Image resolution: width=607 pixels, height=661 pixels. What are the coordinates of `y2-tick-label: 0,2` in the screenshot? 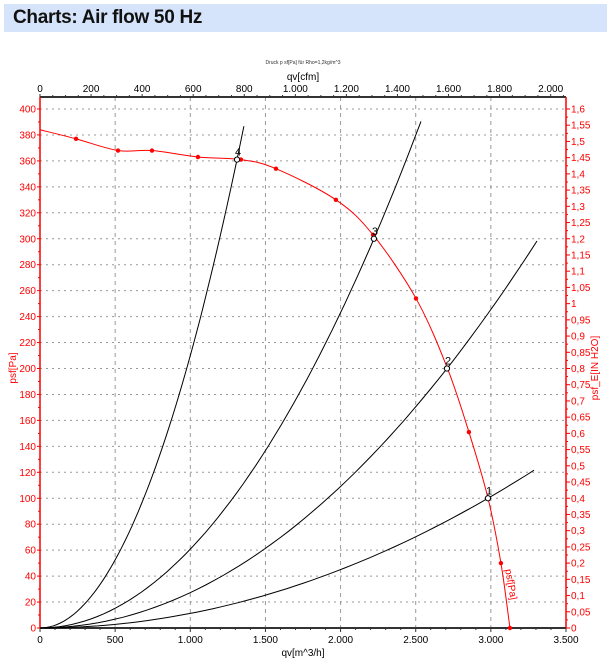 It's located at (578, 564).